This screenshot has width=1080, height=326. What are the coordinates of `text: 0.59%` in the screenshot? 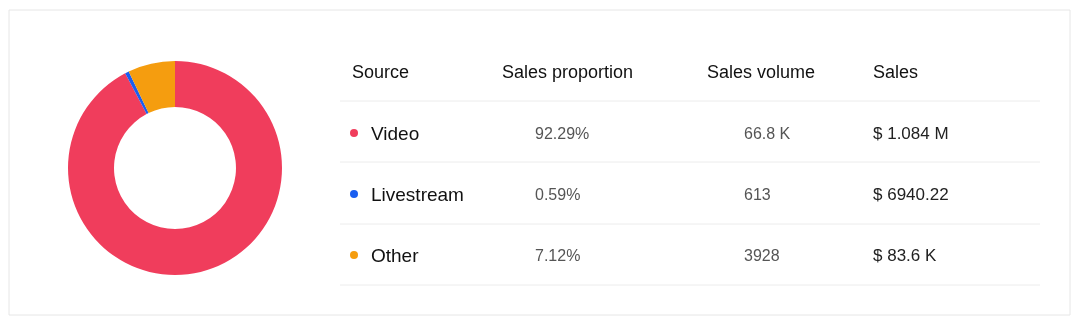 It's located at (558, 194).